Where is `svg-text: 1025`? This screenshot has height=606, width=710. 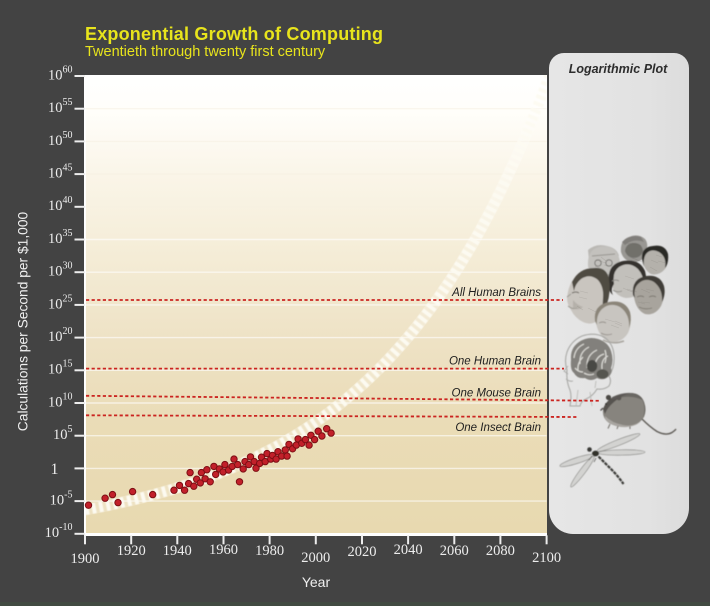 svg-text: 1025 is located at coordinates (60, 302).